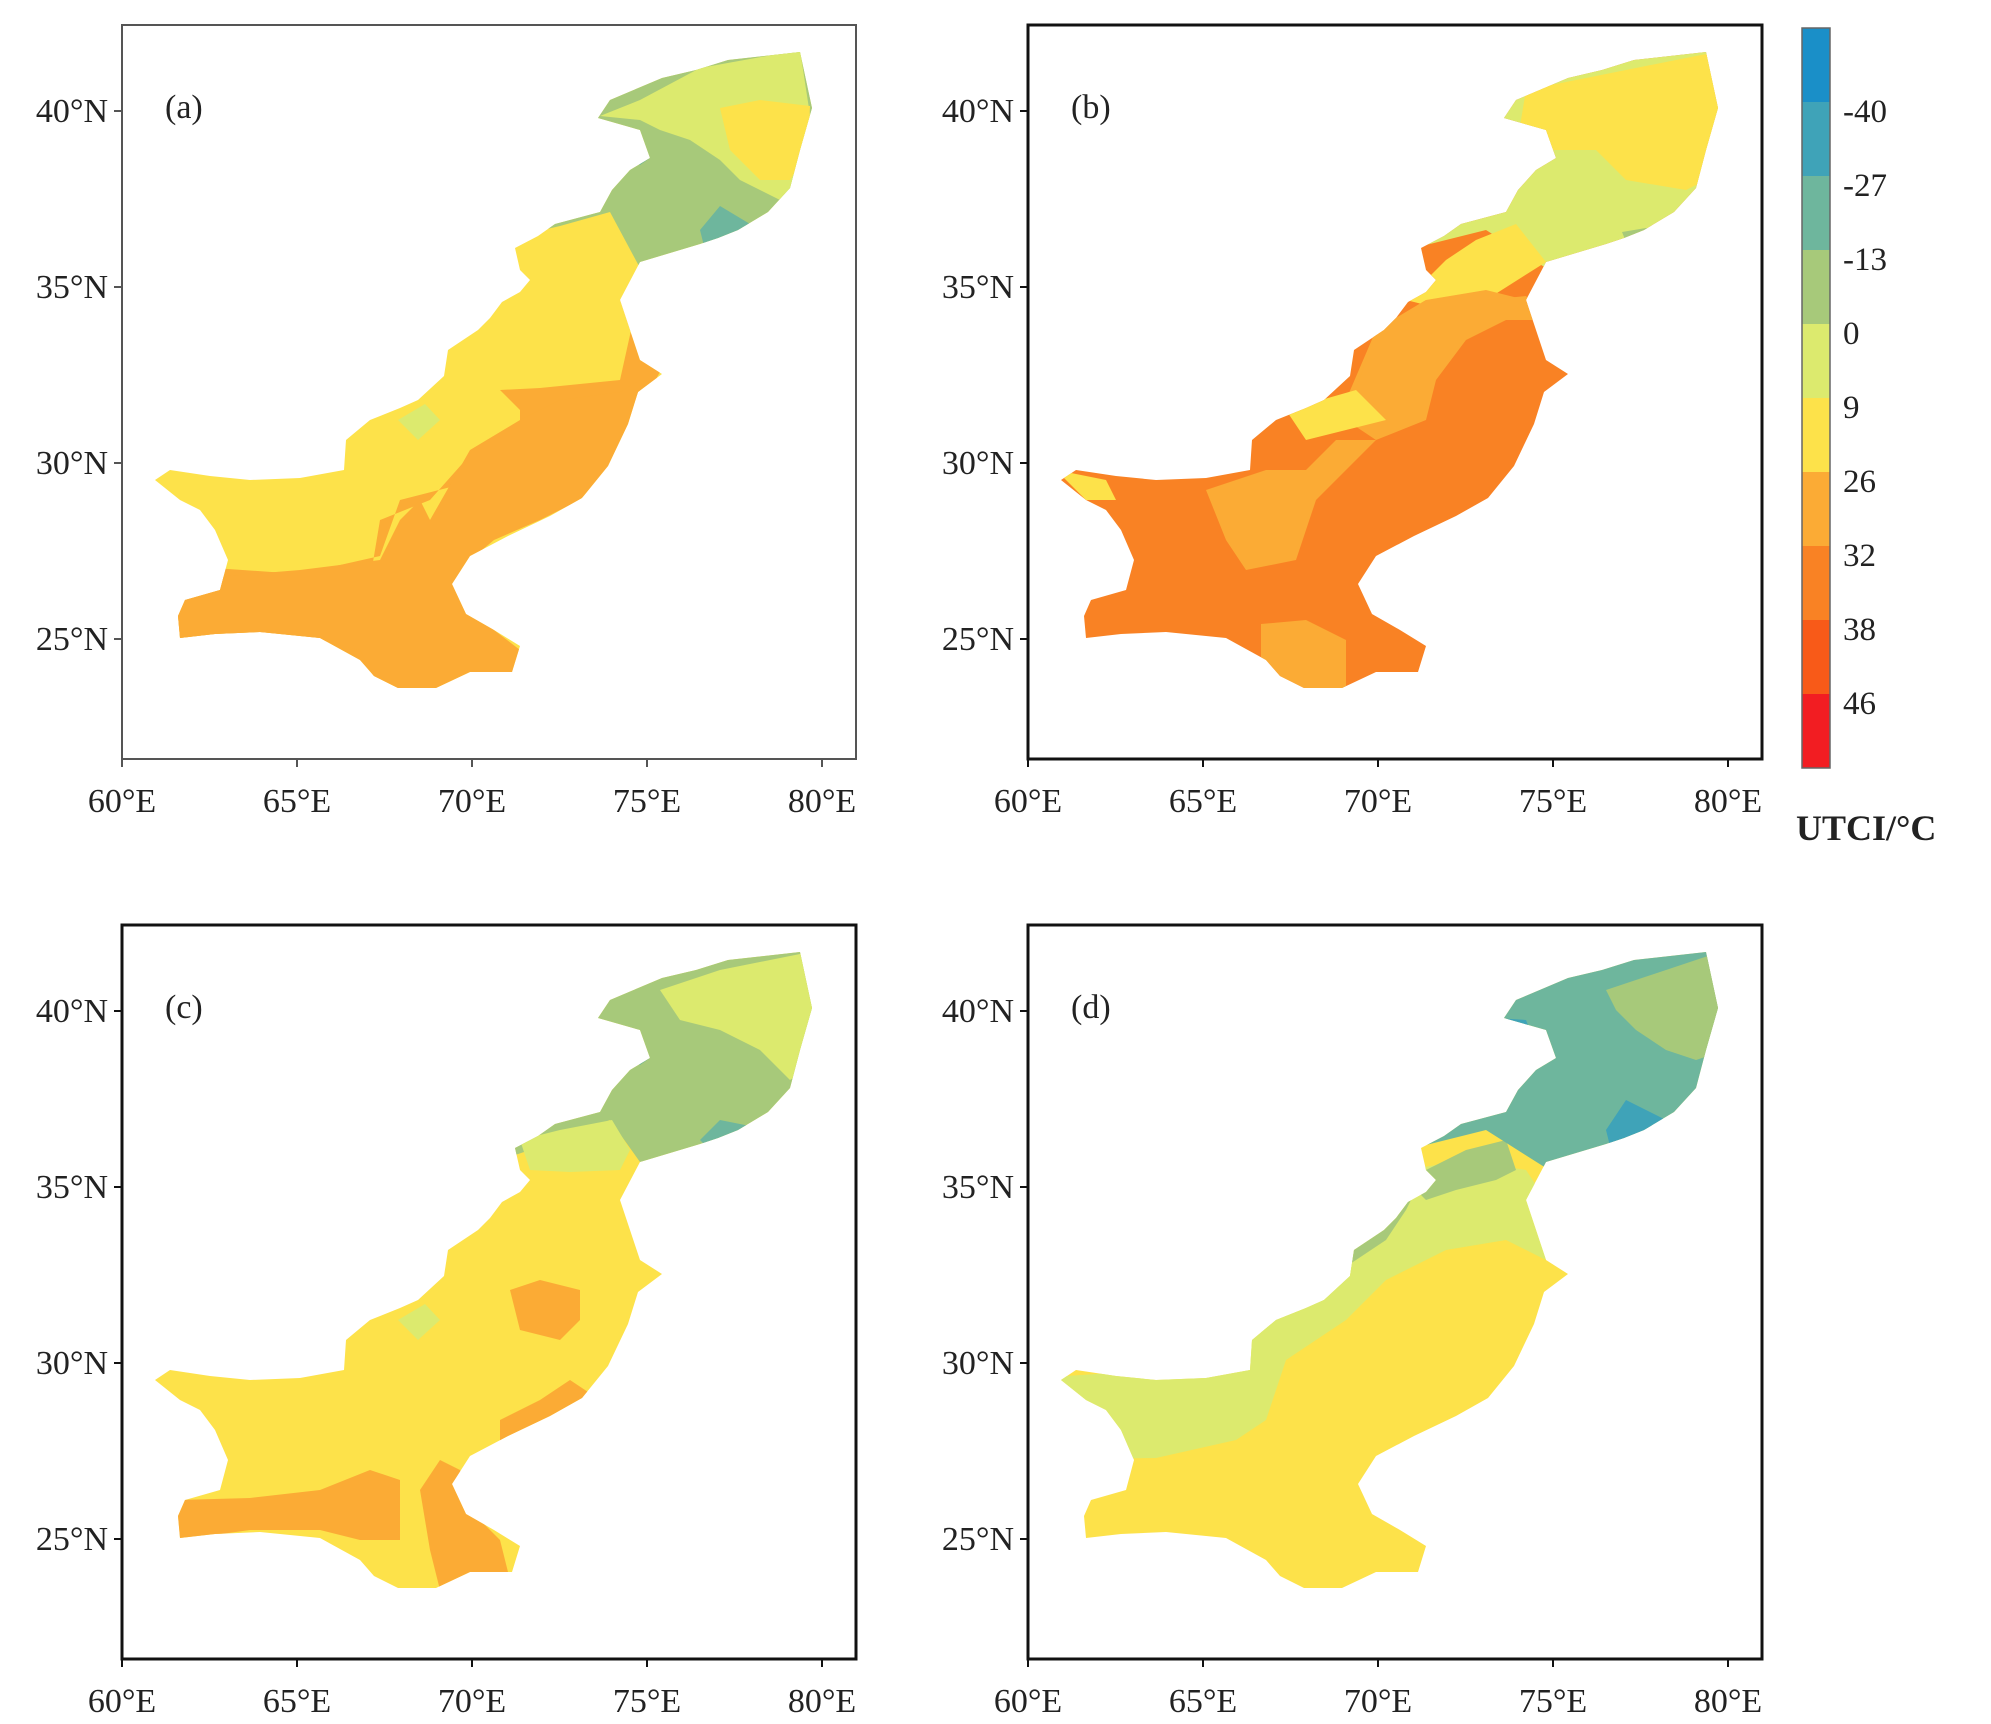 This screenshot has height=1724, width=1991. What do you see at coordinates (1865, 260) in the screenshot?
I see `colorbar-tick-label: -13` at bounding box center [1865, 260].